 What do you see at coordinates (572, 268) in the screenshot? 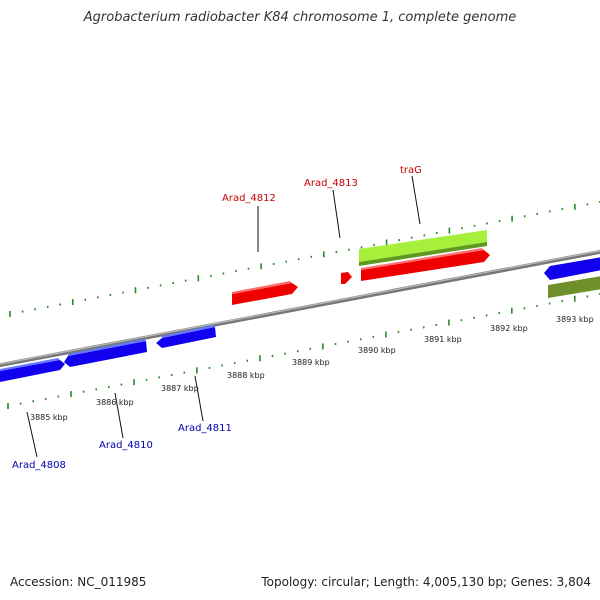
I see `gene-reverse-right` at bounding box center [572, 268].